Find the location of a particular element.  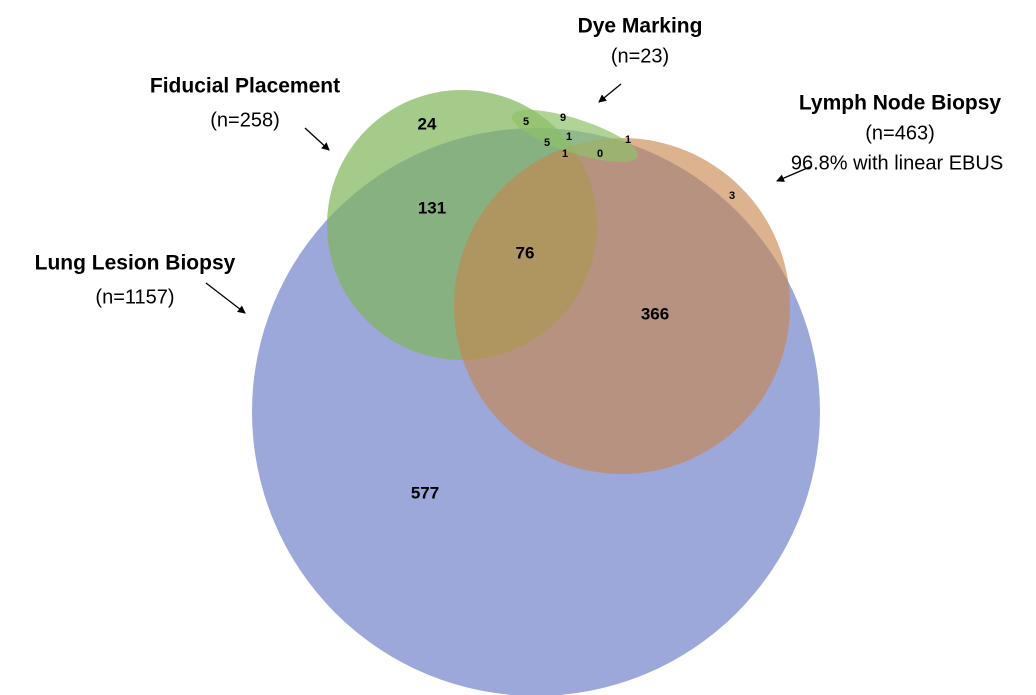

region-count: 76 is located at coordinates (525, 252).